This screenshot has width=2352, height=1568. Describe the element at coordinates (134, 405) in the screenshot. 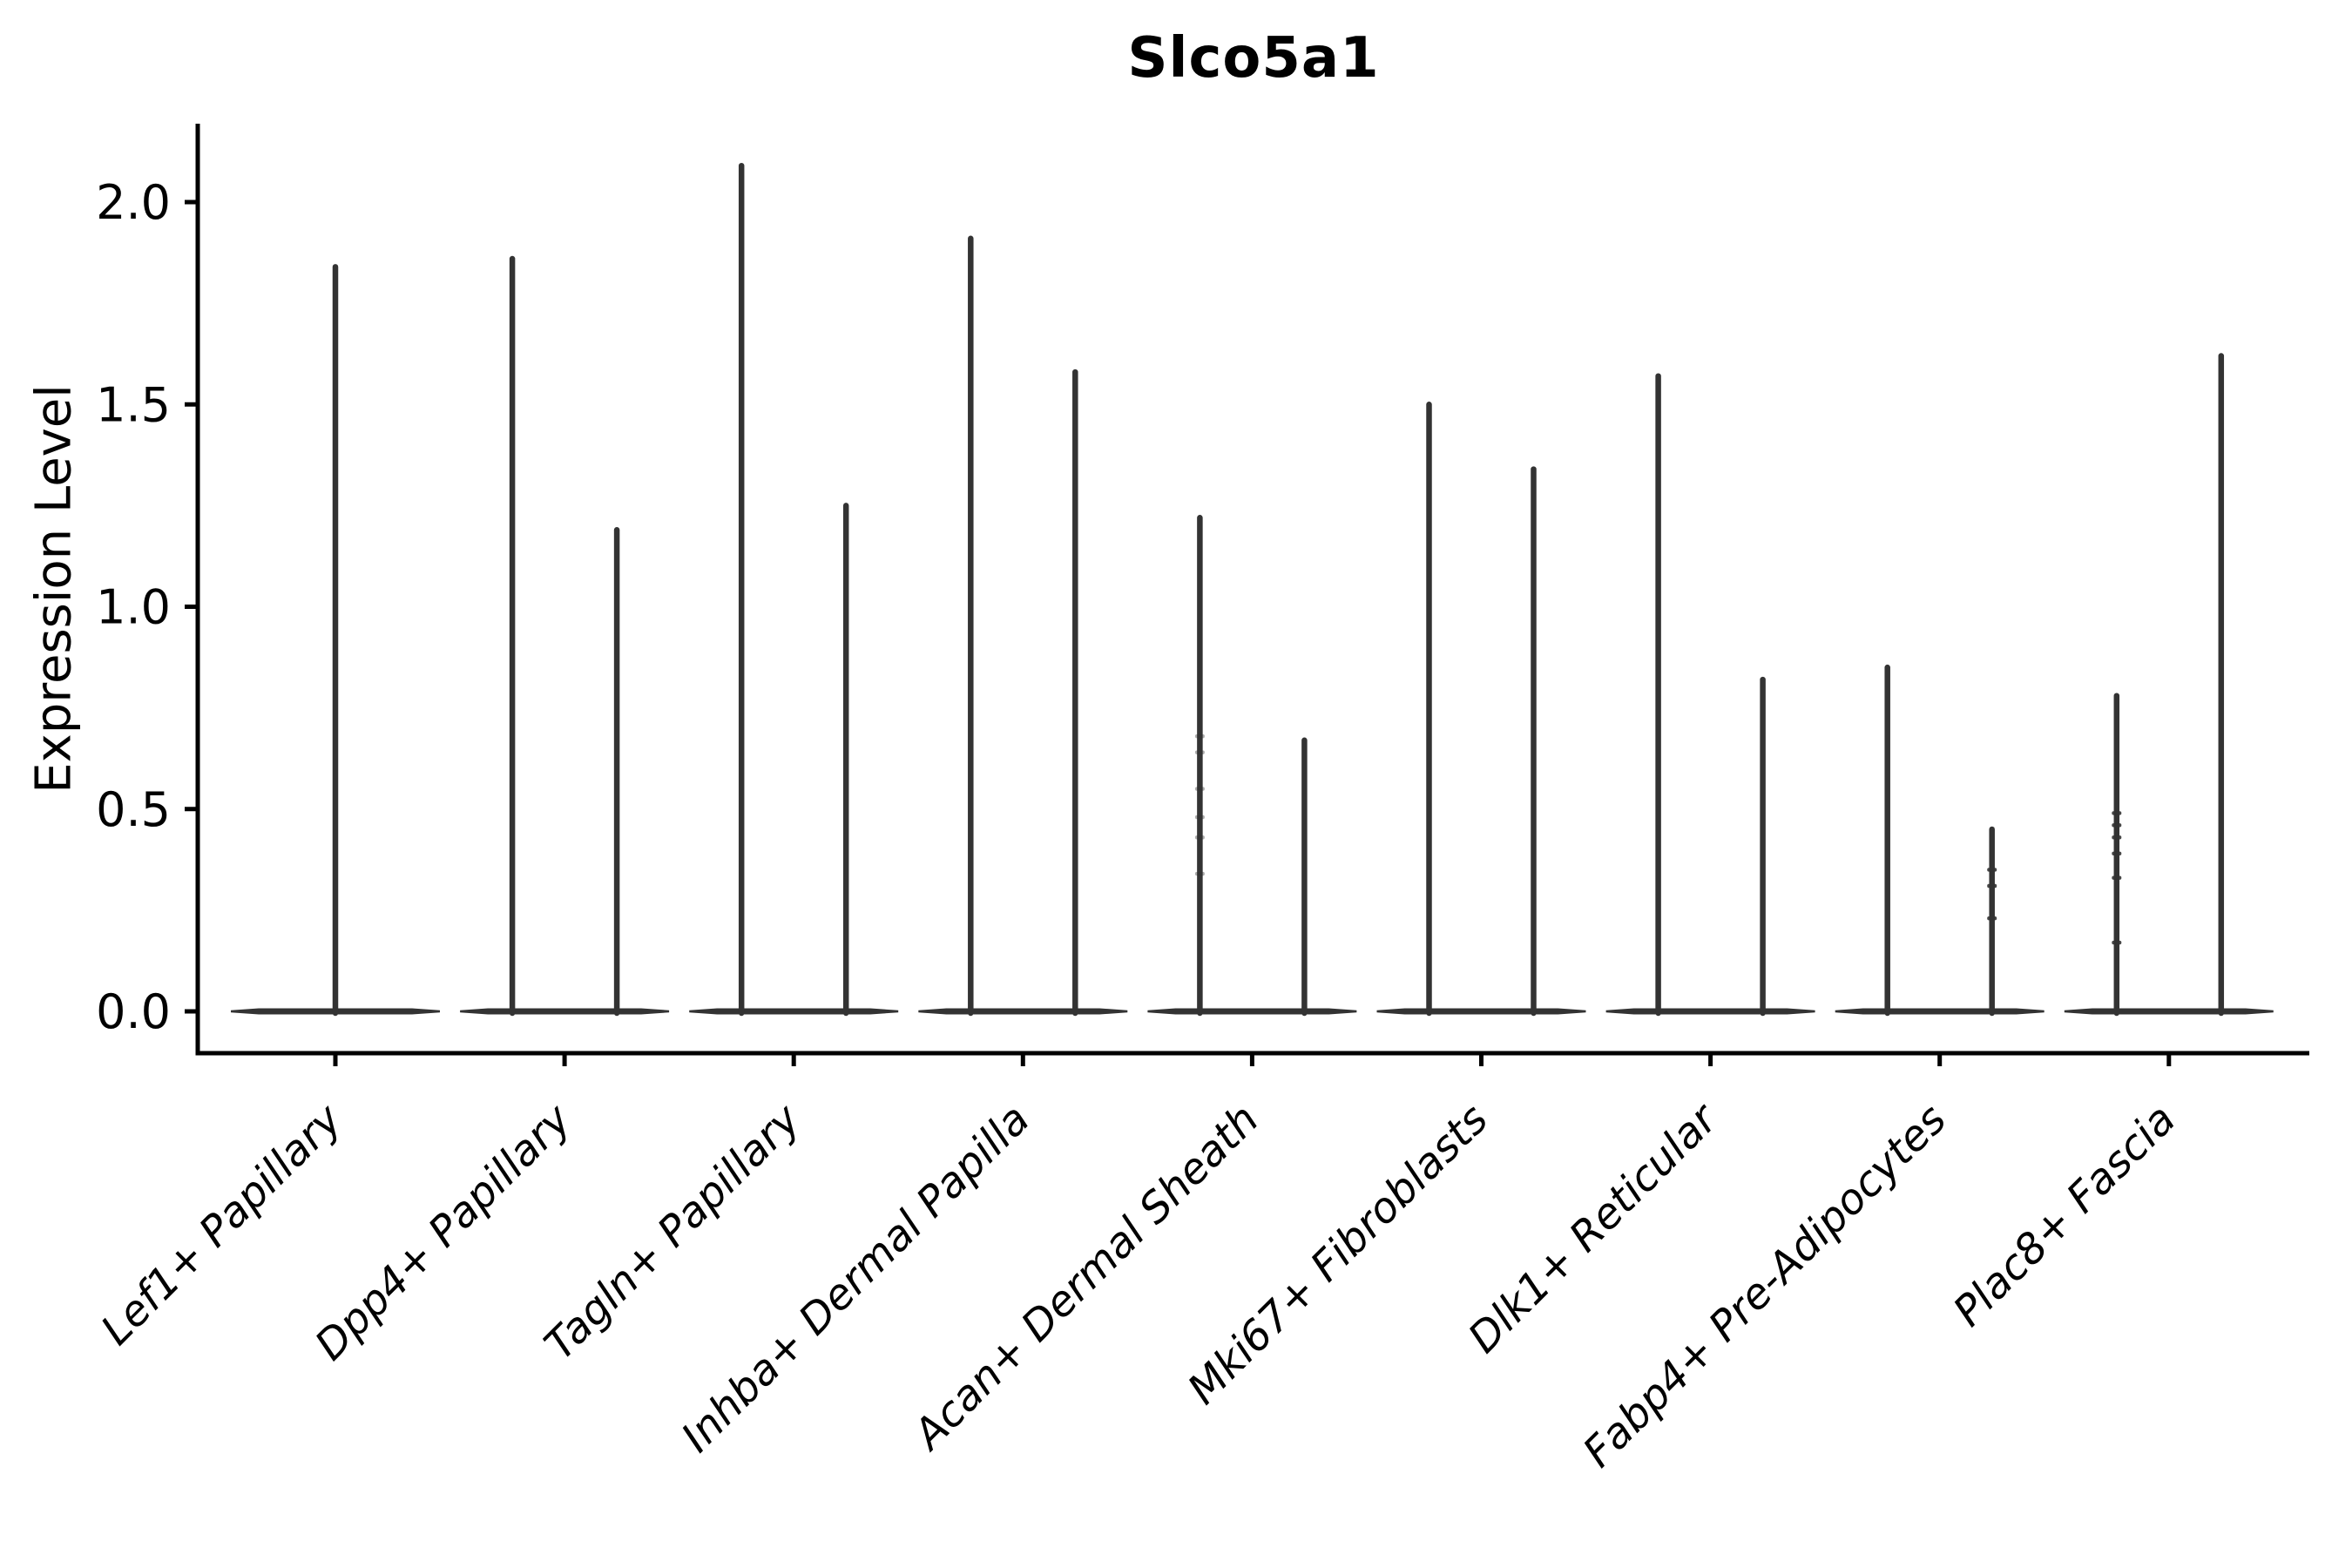

I see `y-tick-label: 1.5` at that location.